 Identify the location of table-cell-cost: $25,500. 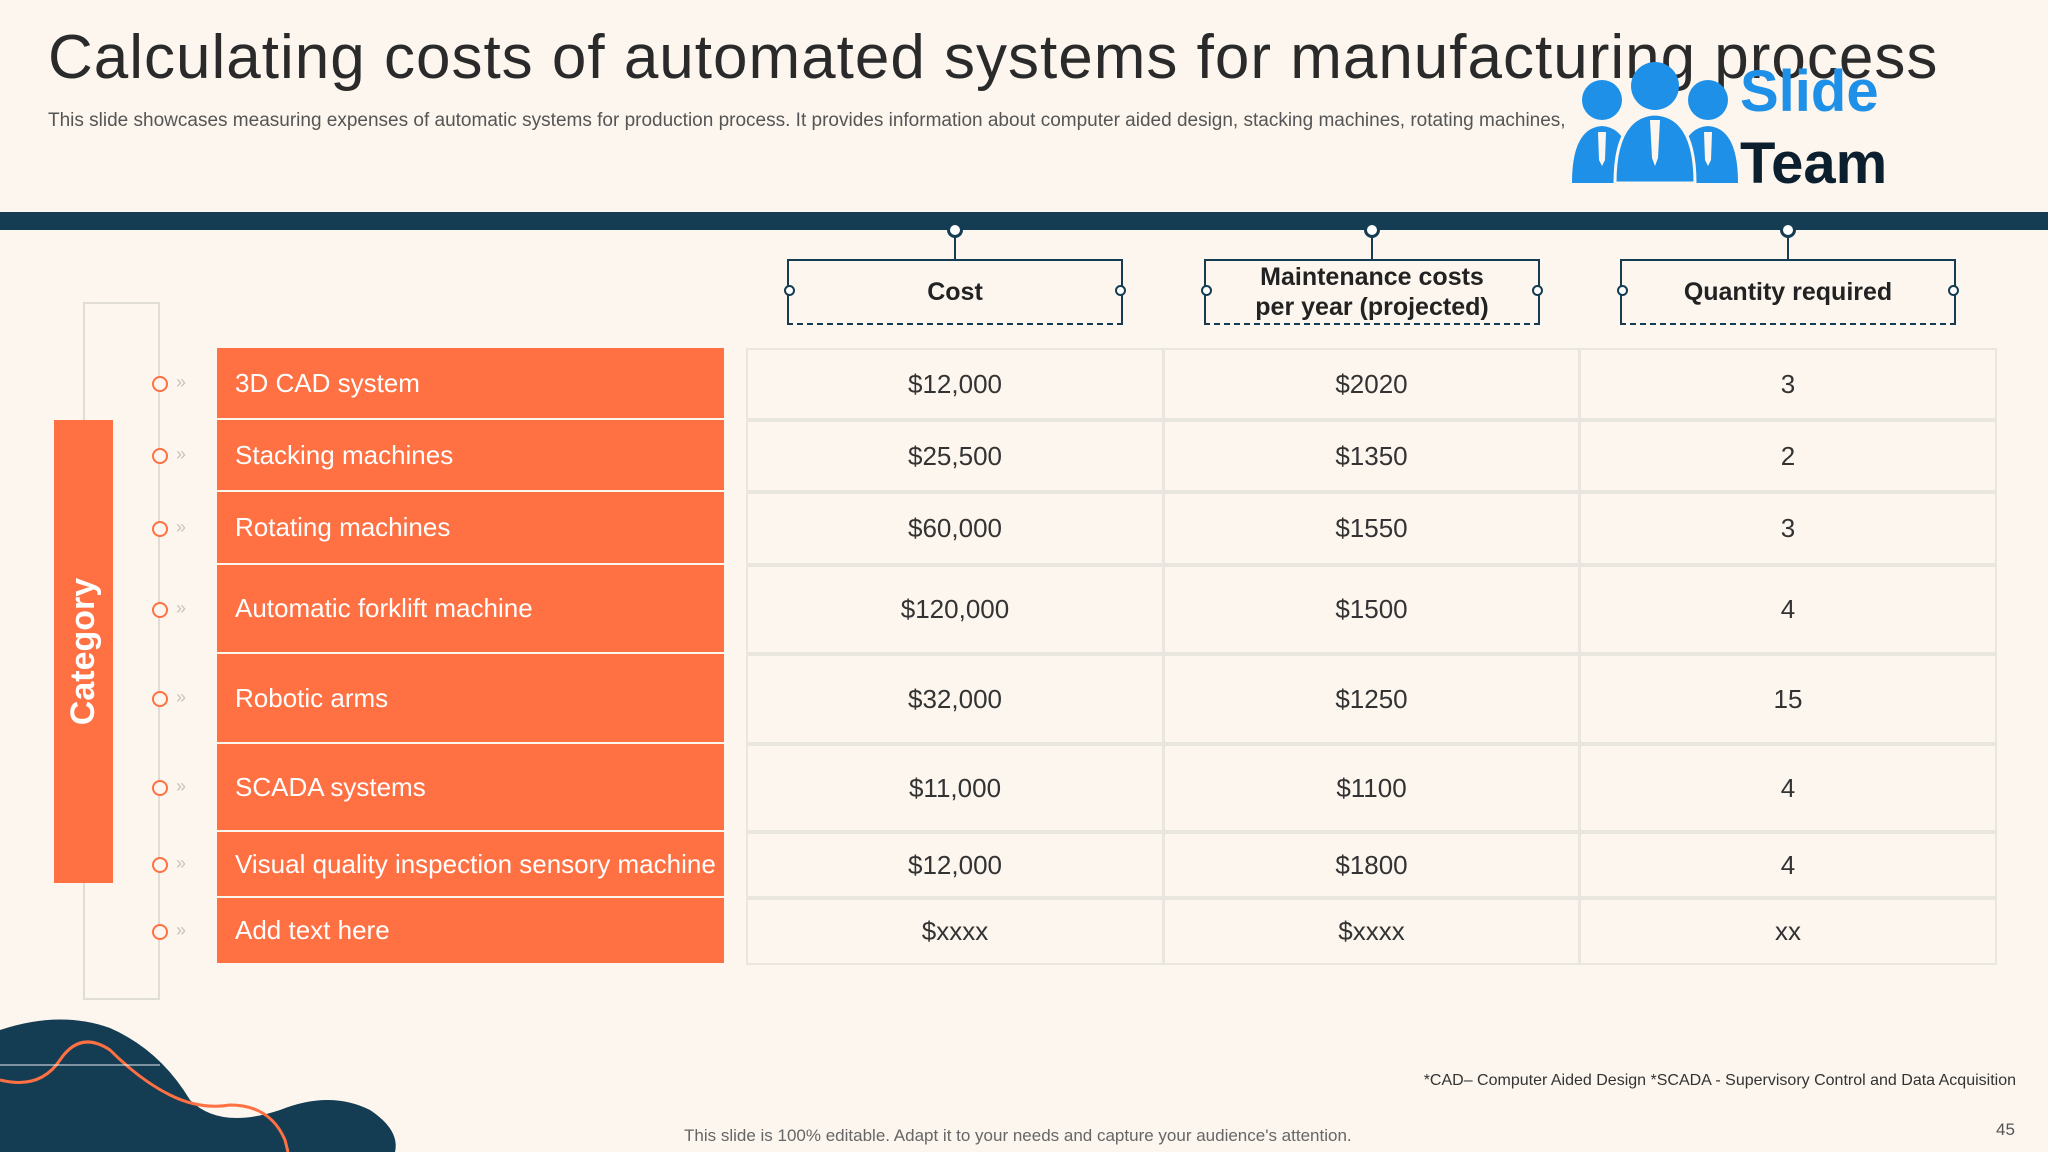
(955, 456).